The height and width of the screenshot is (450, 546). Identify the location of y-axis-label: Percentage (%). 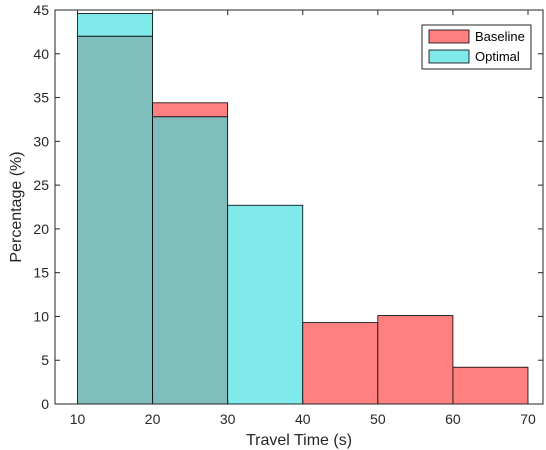
(16, 206).